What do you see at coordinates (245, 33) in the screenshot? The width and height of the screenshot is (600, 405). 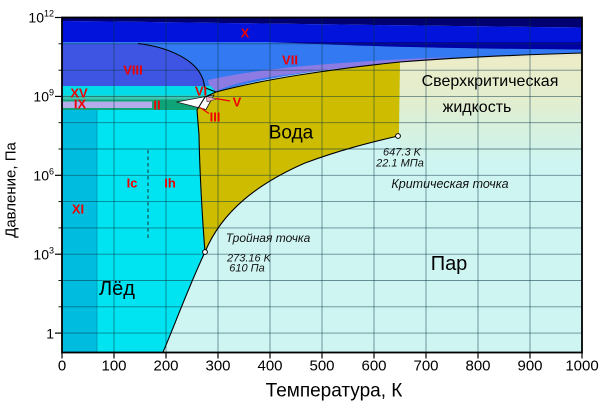 I see `phase-label-x: X` at bounding box center [245, 33].